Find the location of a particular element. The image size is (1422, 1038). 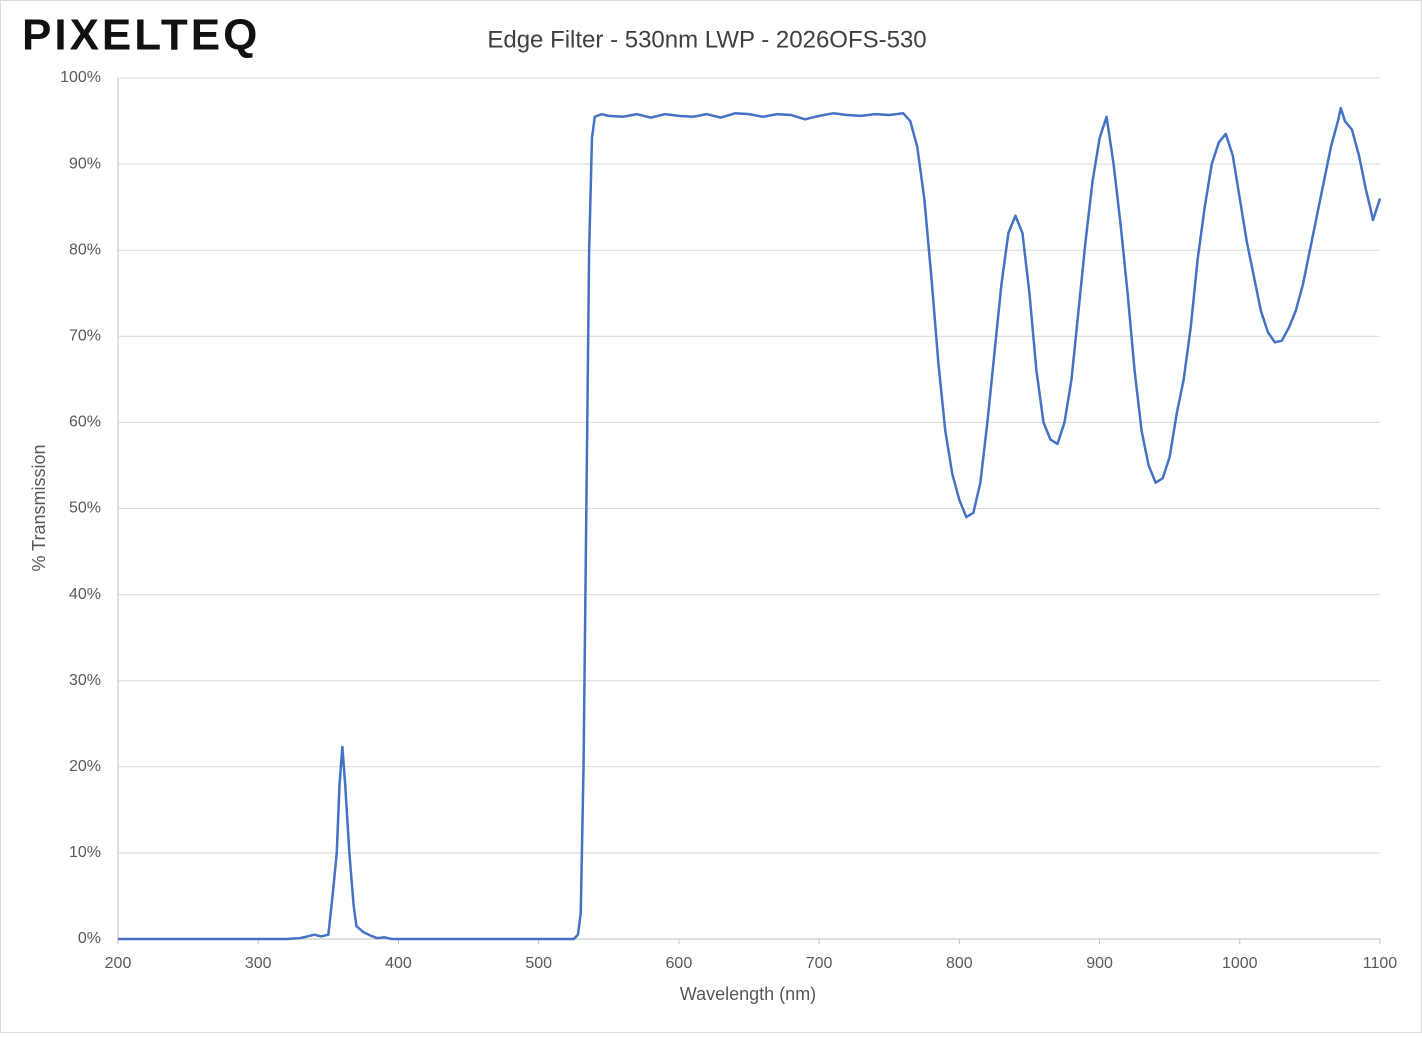

y-tick-label: 100% is located at coordinates (80, 77).